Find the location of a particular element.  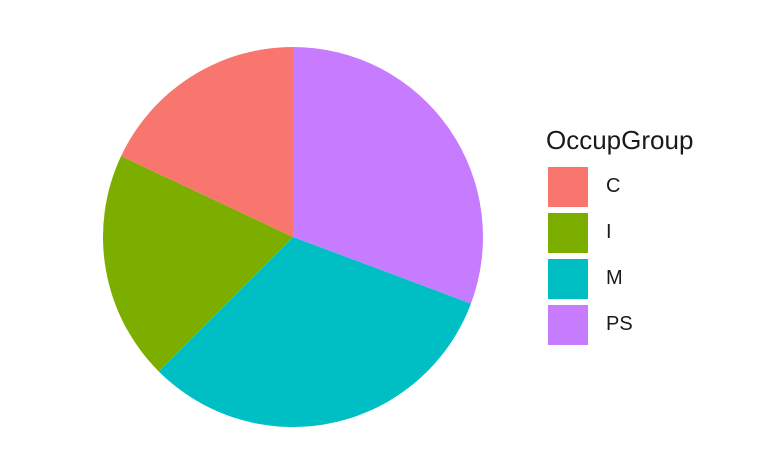

legend-title: OccupGroup is located at coordinates (620, 140).